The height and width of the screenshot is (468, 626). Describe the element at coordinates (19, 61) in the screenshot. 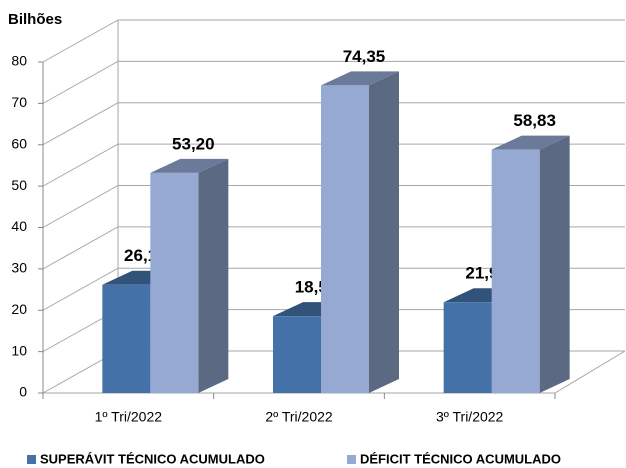

I see `y-tick-label: 80` at that location.